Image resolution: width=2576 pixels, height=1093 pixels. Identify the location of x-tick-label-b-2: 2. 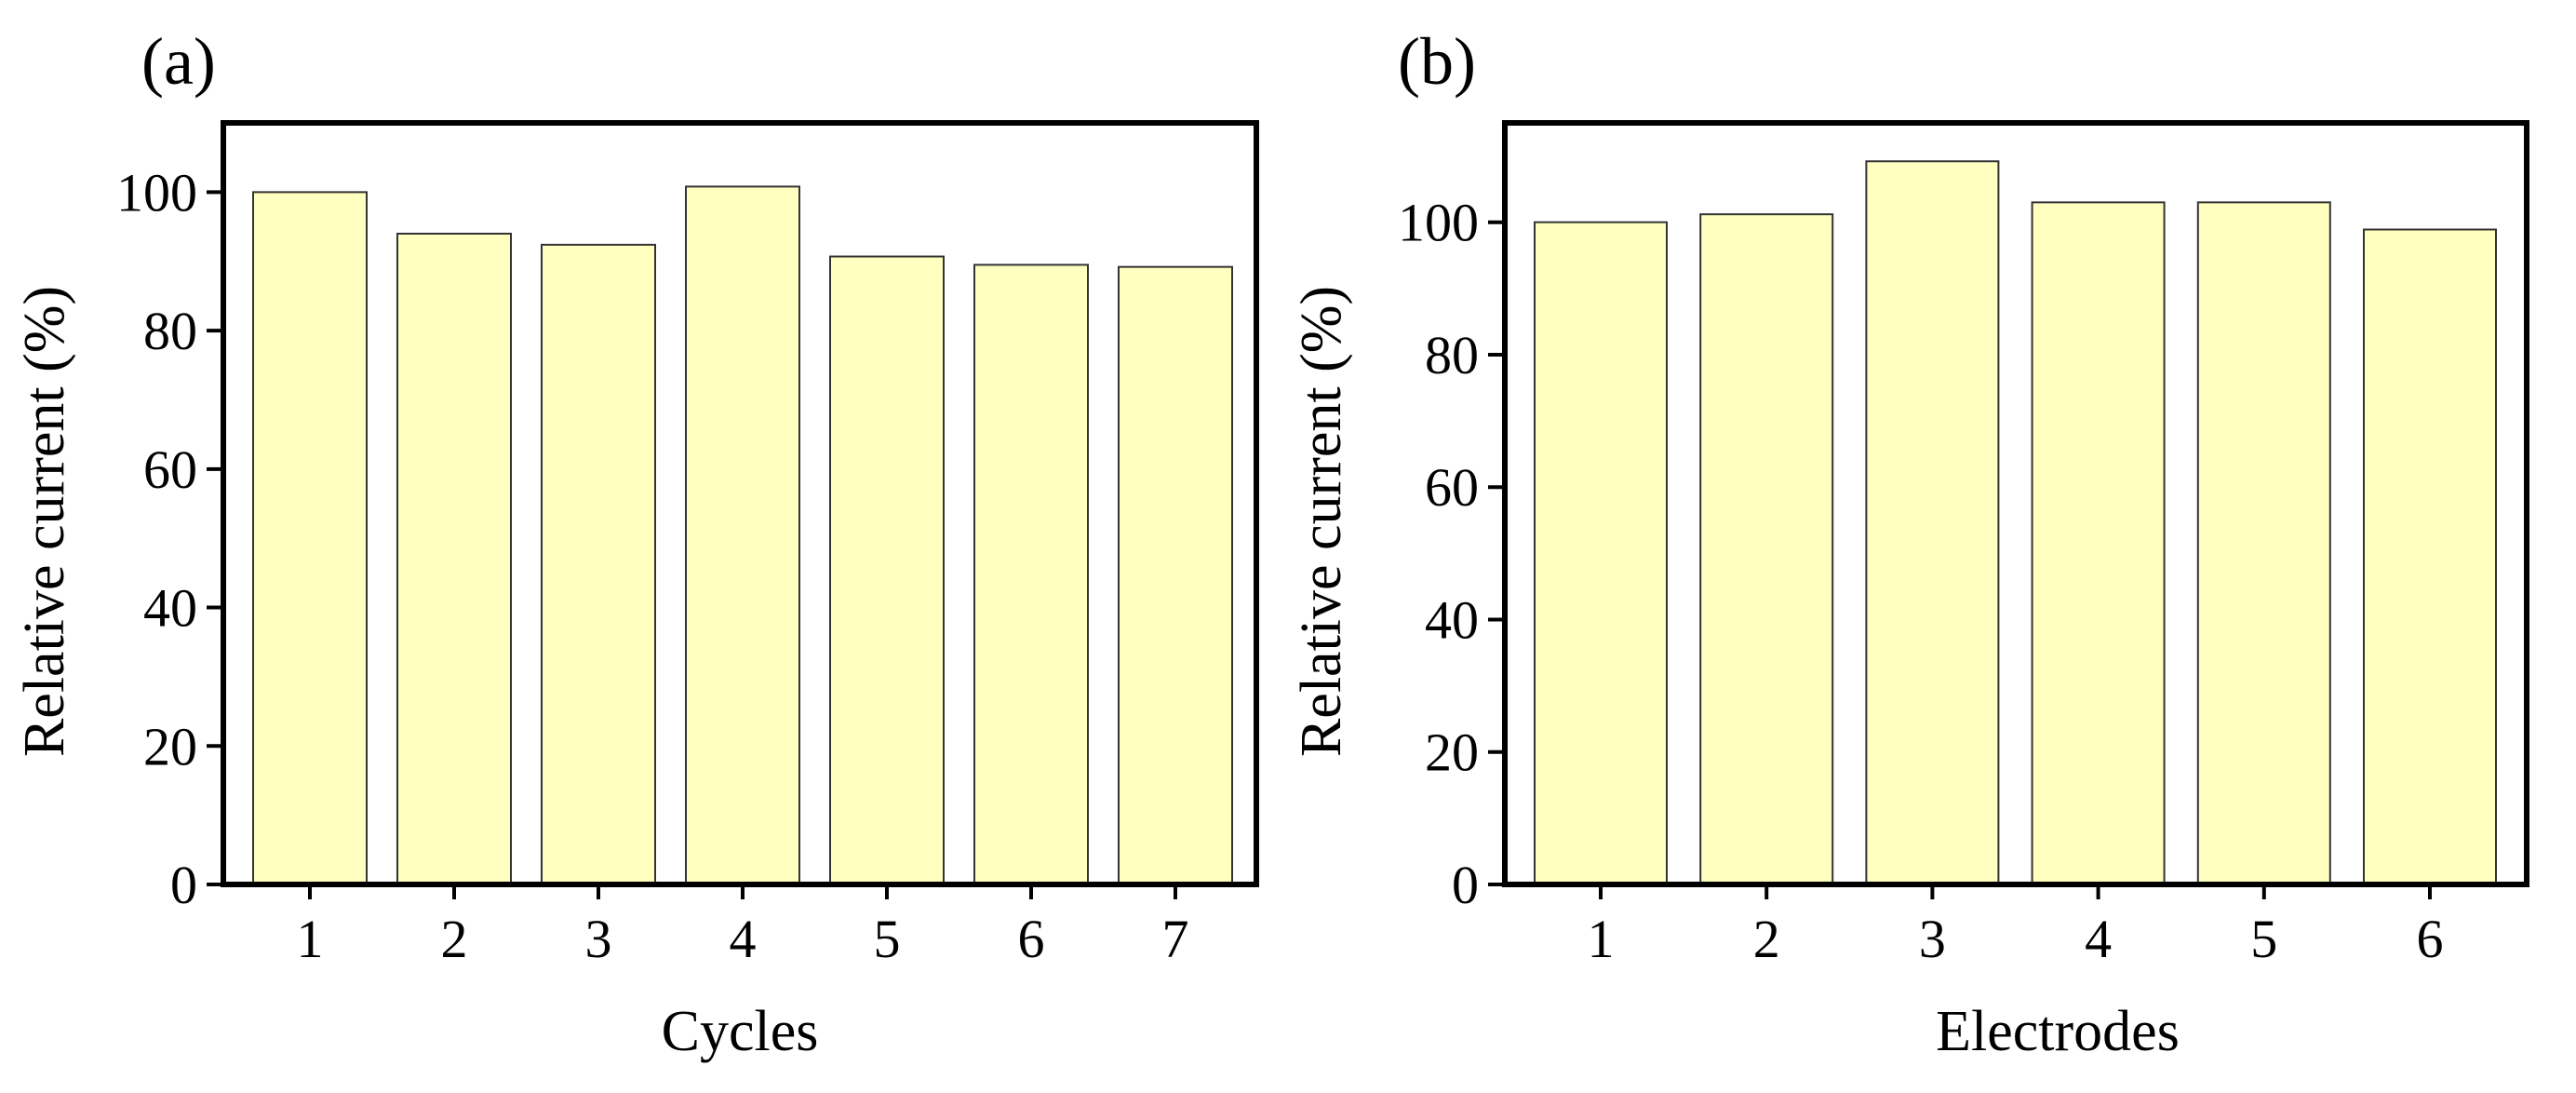
(1766, 939).